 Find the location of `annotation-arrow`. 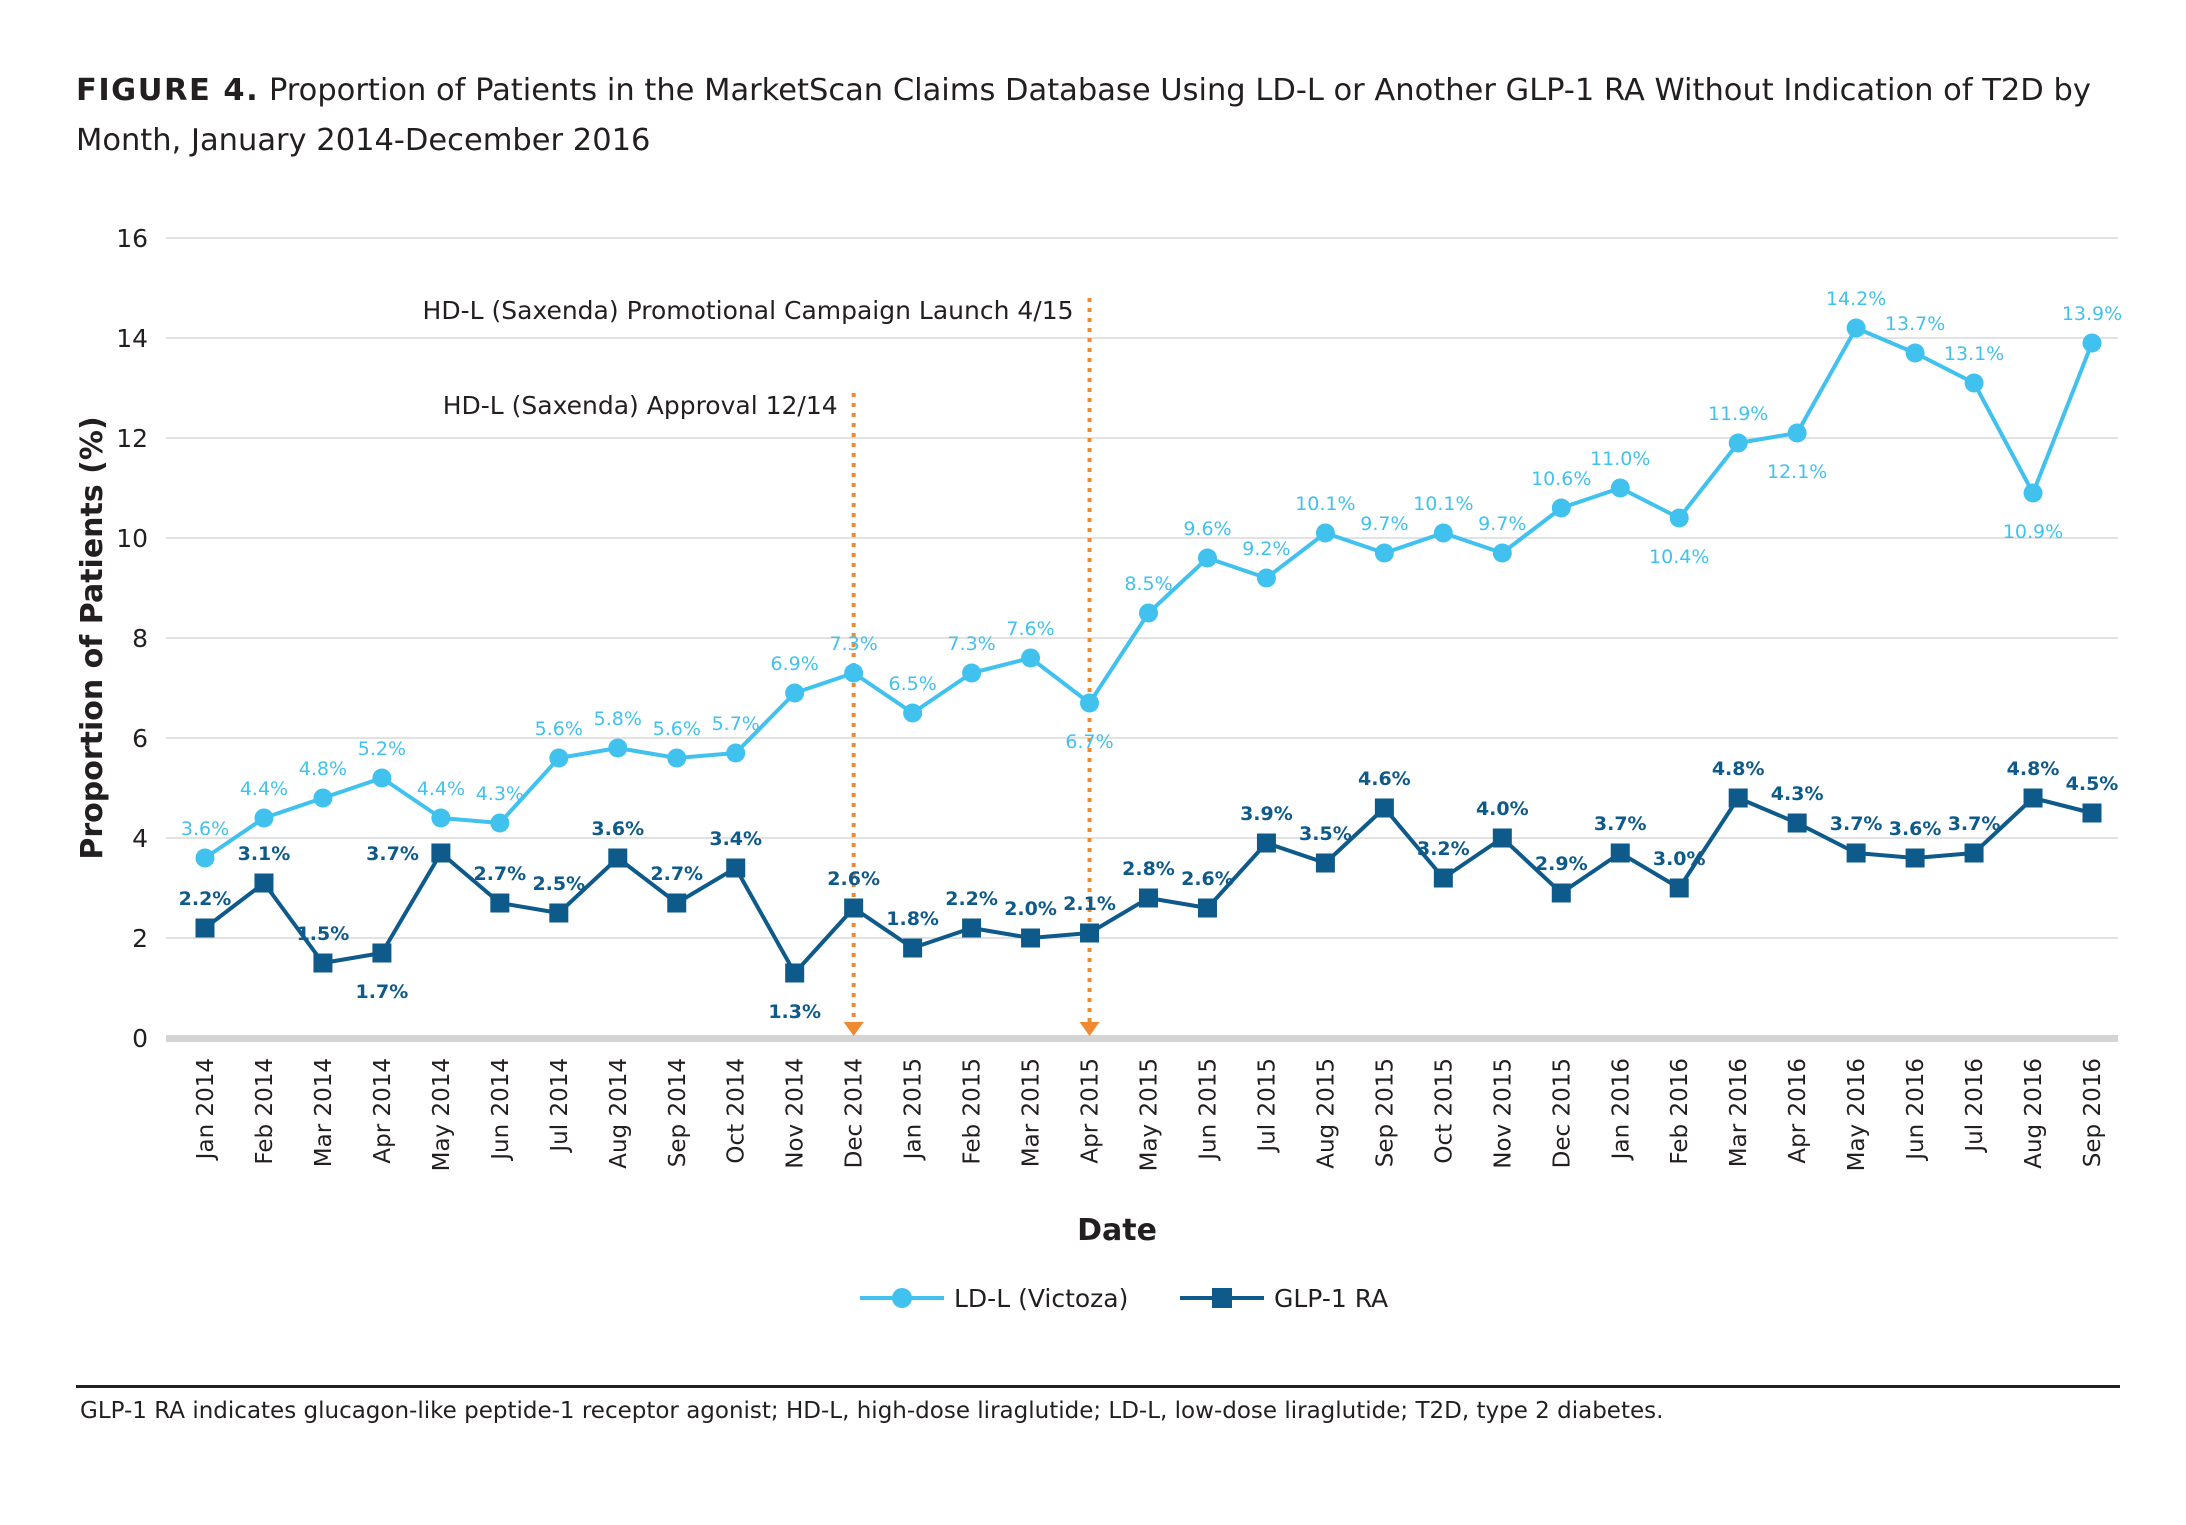

annotation-arrow is located at coordinates (853, 1029).